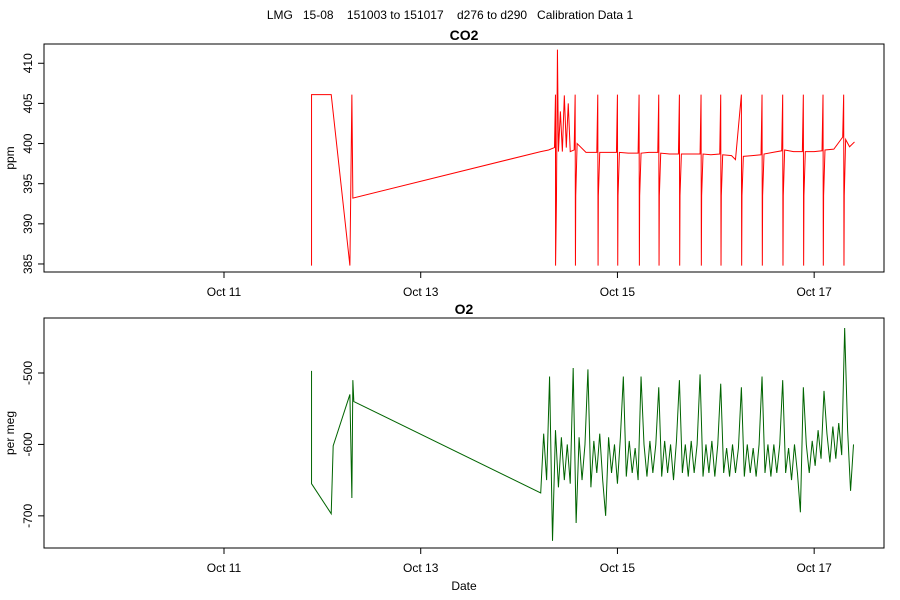  What do you see at coordinates (28, 264) in the screenshot?
I see `y-tick-label: 385` at bounding box center [28, 264].